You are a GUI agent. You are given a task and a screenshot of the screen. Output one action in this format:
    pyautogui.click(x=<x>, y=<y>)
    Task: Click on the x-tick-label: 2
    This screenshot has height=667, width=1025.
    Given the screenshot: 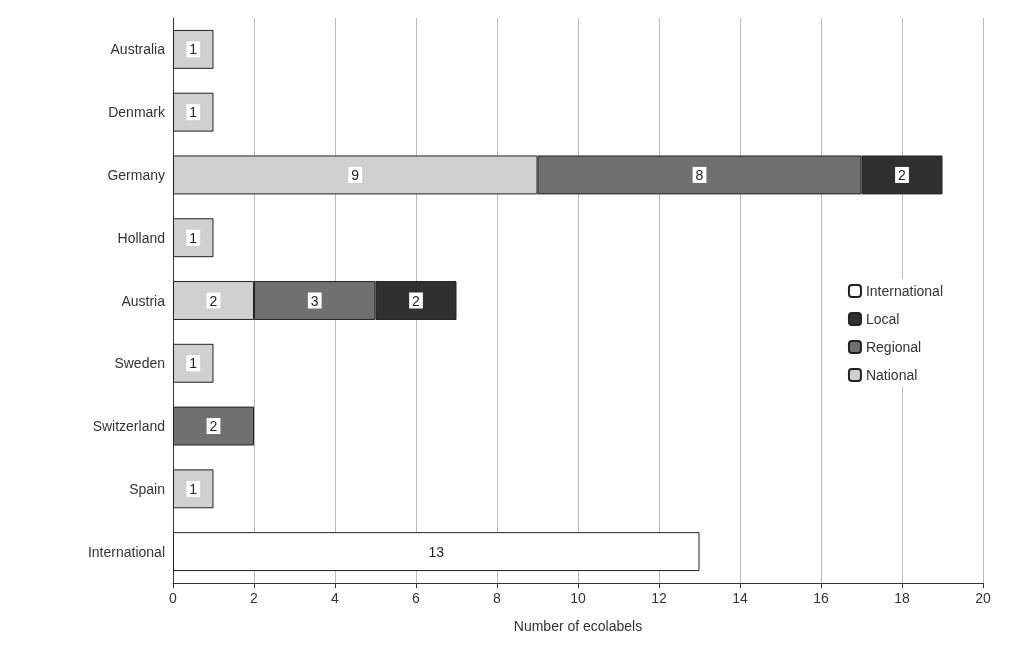 What is the action you would take?
    pyautogui.click(x=254, y=598)
    